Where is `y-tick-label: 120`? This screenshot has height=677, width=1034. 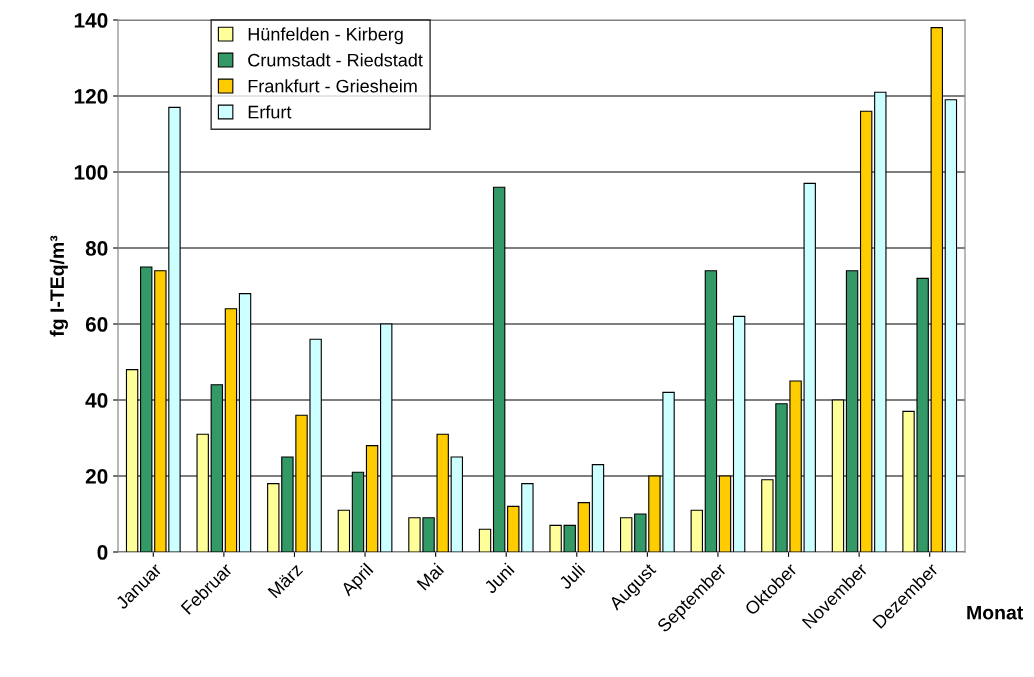 y-tick-label: 120 is located at coordinates (91, 96).